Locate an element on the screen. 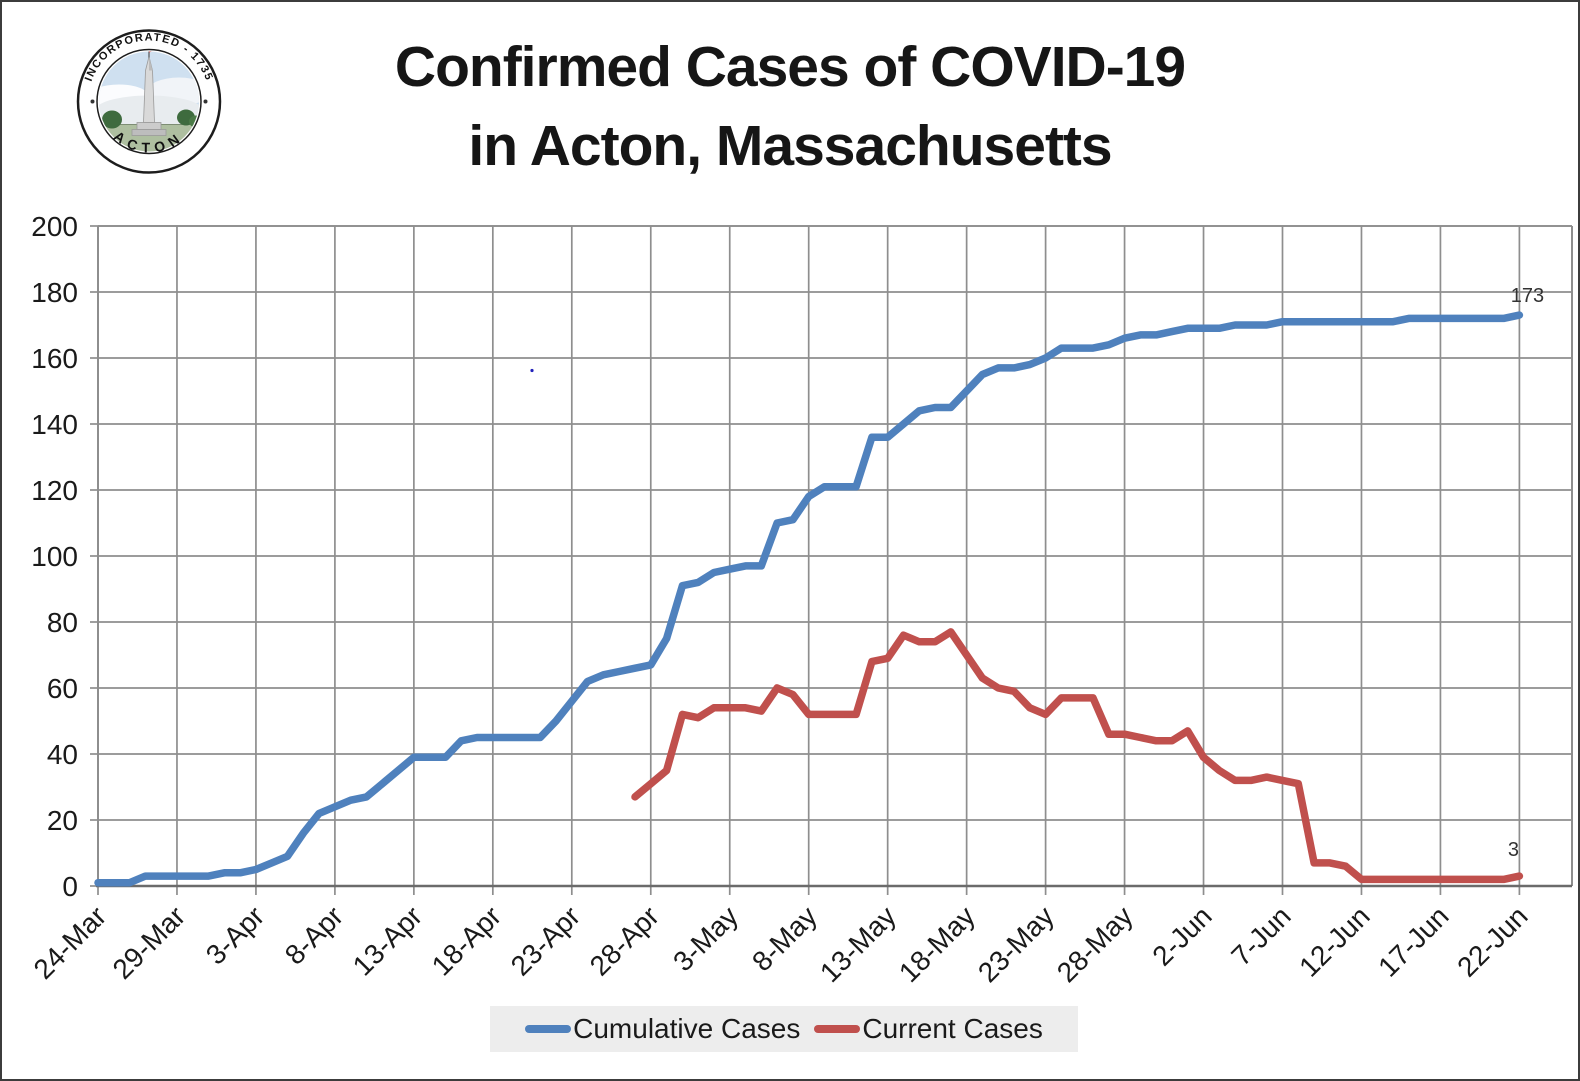 The width and height of the screenshot is (1580, 1081). x-tick-label: 7-Jun is located at coordinates (1260, 935).